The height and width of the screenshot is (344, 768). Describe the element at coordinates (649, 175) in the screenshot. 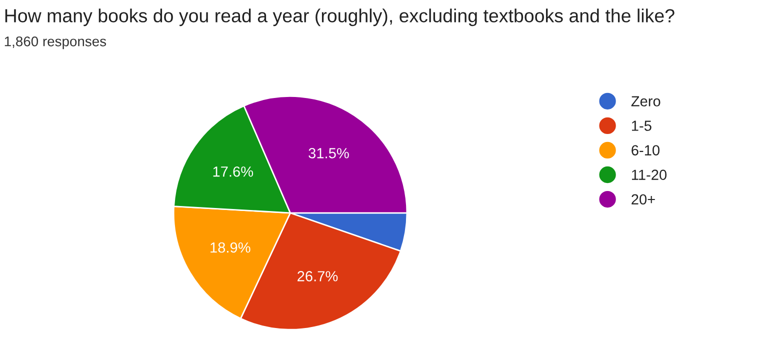

I see `legend-label: 11-20` at that location.